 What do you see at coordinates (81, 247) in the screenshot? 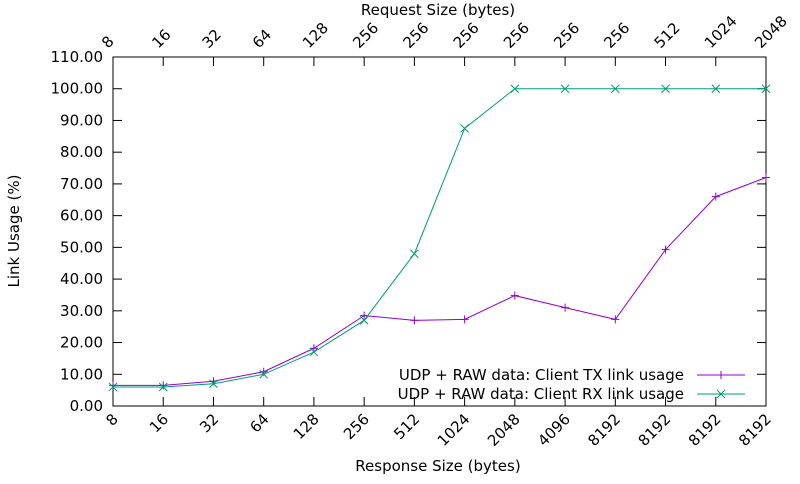
I see `y-tick-label: 50.00` at bounding box center [81, 247].